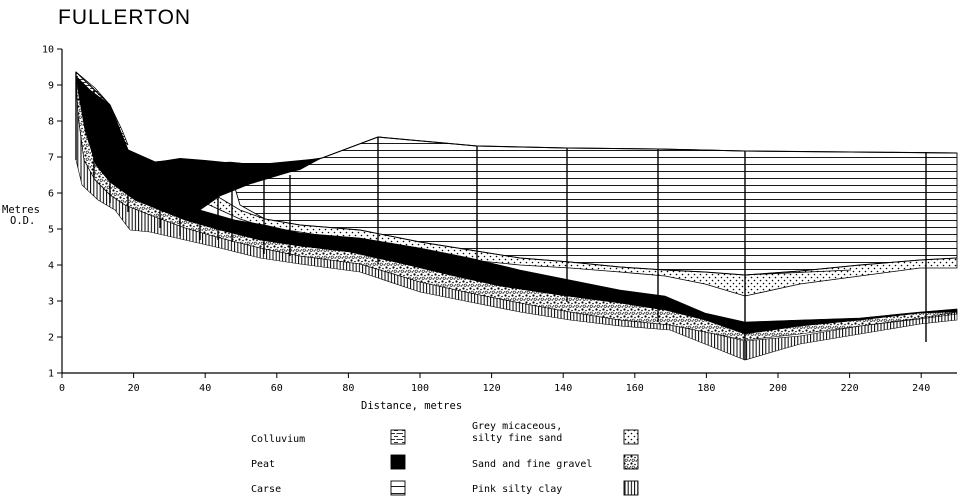  Describe the element at coordinates (517, 438) in the screenshot. I see `legend-label-sand-line2: silty fine sand` at that location.